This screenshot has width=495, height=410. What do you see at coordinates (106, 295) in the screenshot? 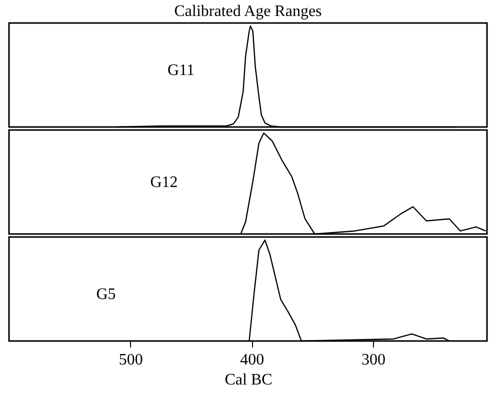
I see `text: G5` at bounding box center [106, 295].